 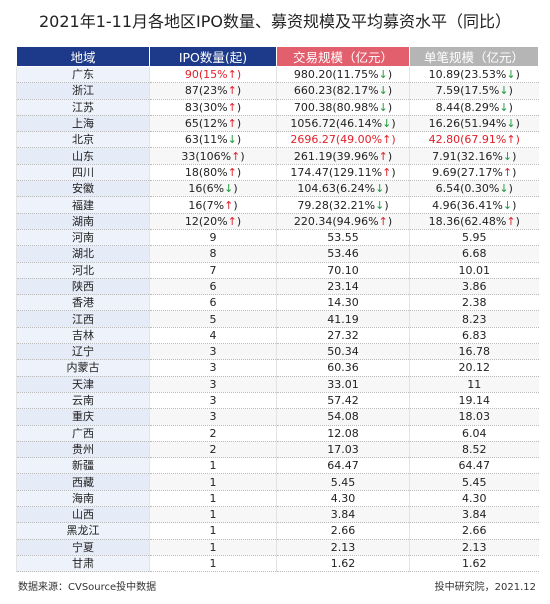 I want to click on cell: 重庆, so click(x=83, y=417).